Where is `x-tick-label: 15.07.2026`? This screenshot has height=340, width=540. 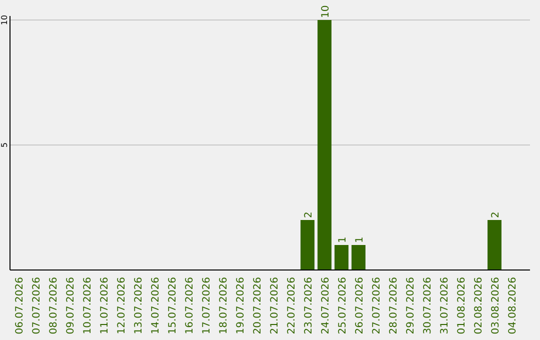
x-tick-label: 15.07.2026 is located at coordinates (173, 305).